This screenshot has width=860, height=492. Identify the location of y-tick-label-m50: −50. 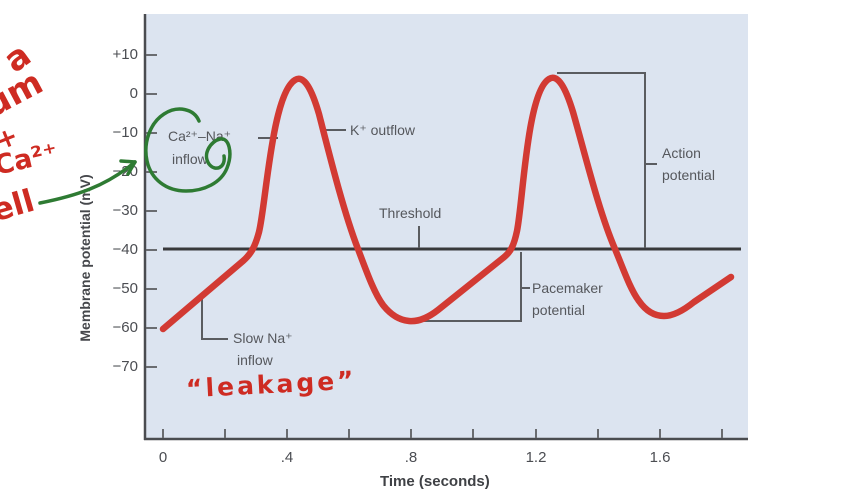
(125, 288).